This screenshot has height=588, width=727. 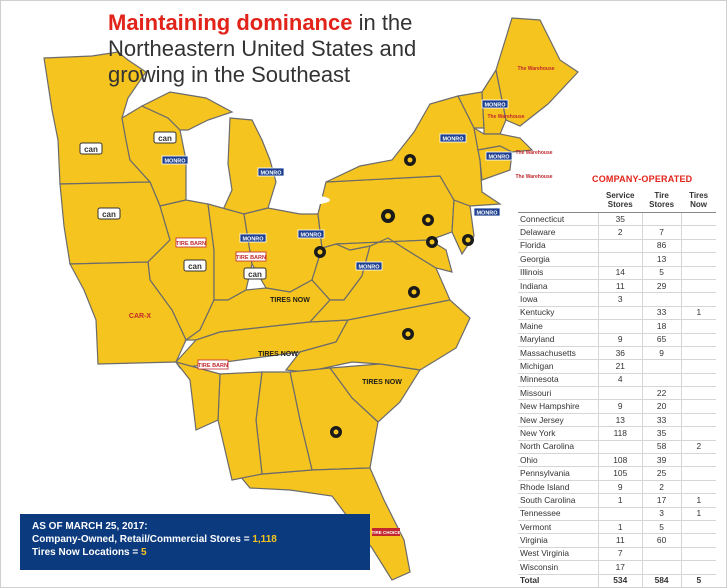 I want to click on logo-can-ia: can, so click(x=109, y=213).